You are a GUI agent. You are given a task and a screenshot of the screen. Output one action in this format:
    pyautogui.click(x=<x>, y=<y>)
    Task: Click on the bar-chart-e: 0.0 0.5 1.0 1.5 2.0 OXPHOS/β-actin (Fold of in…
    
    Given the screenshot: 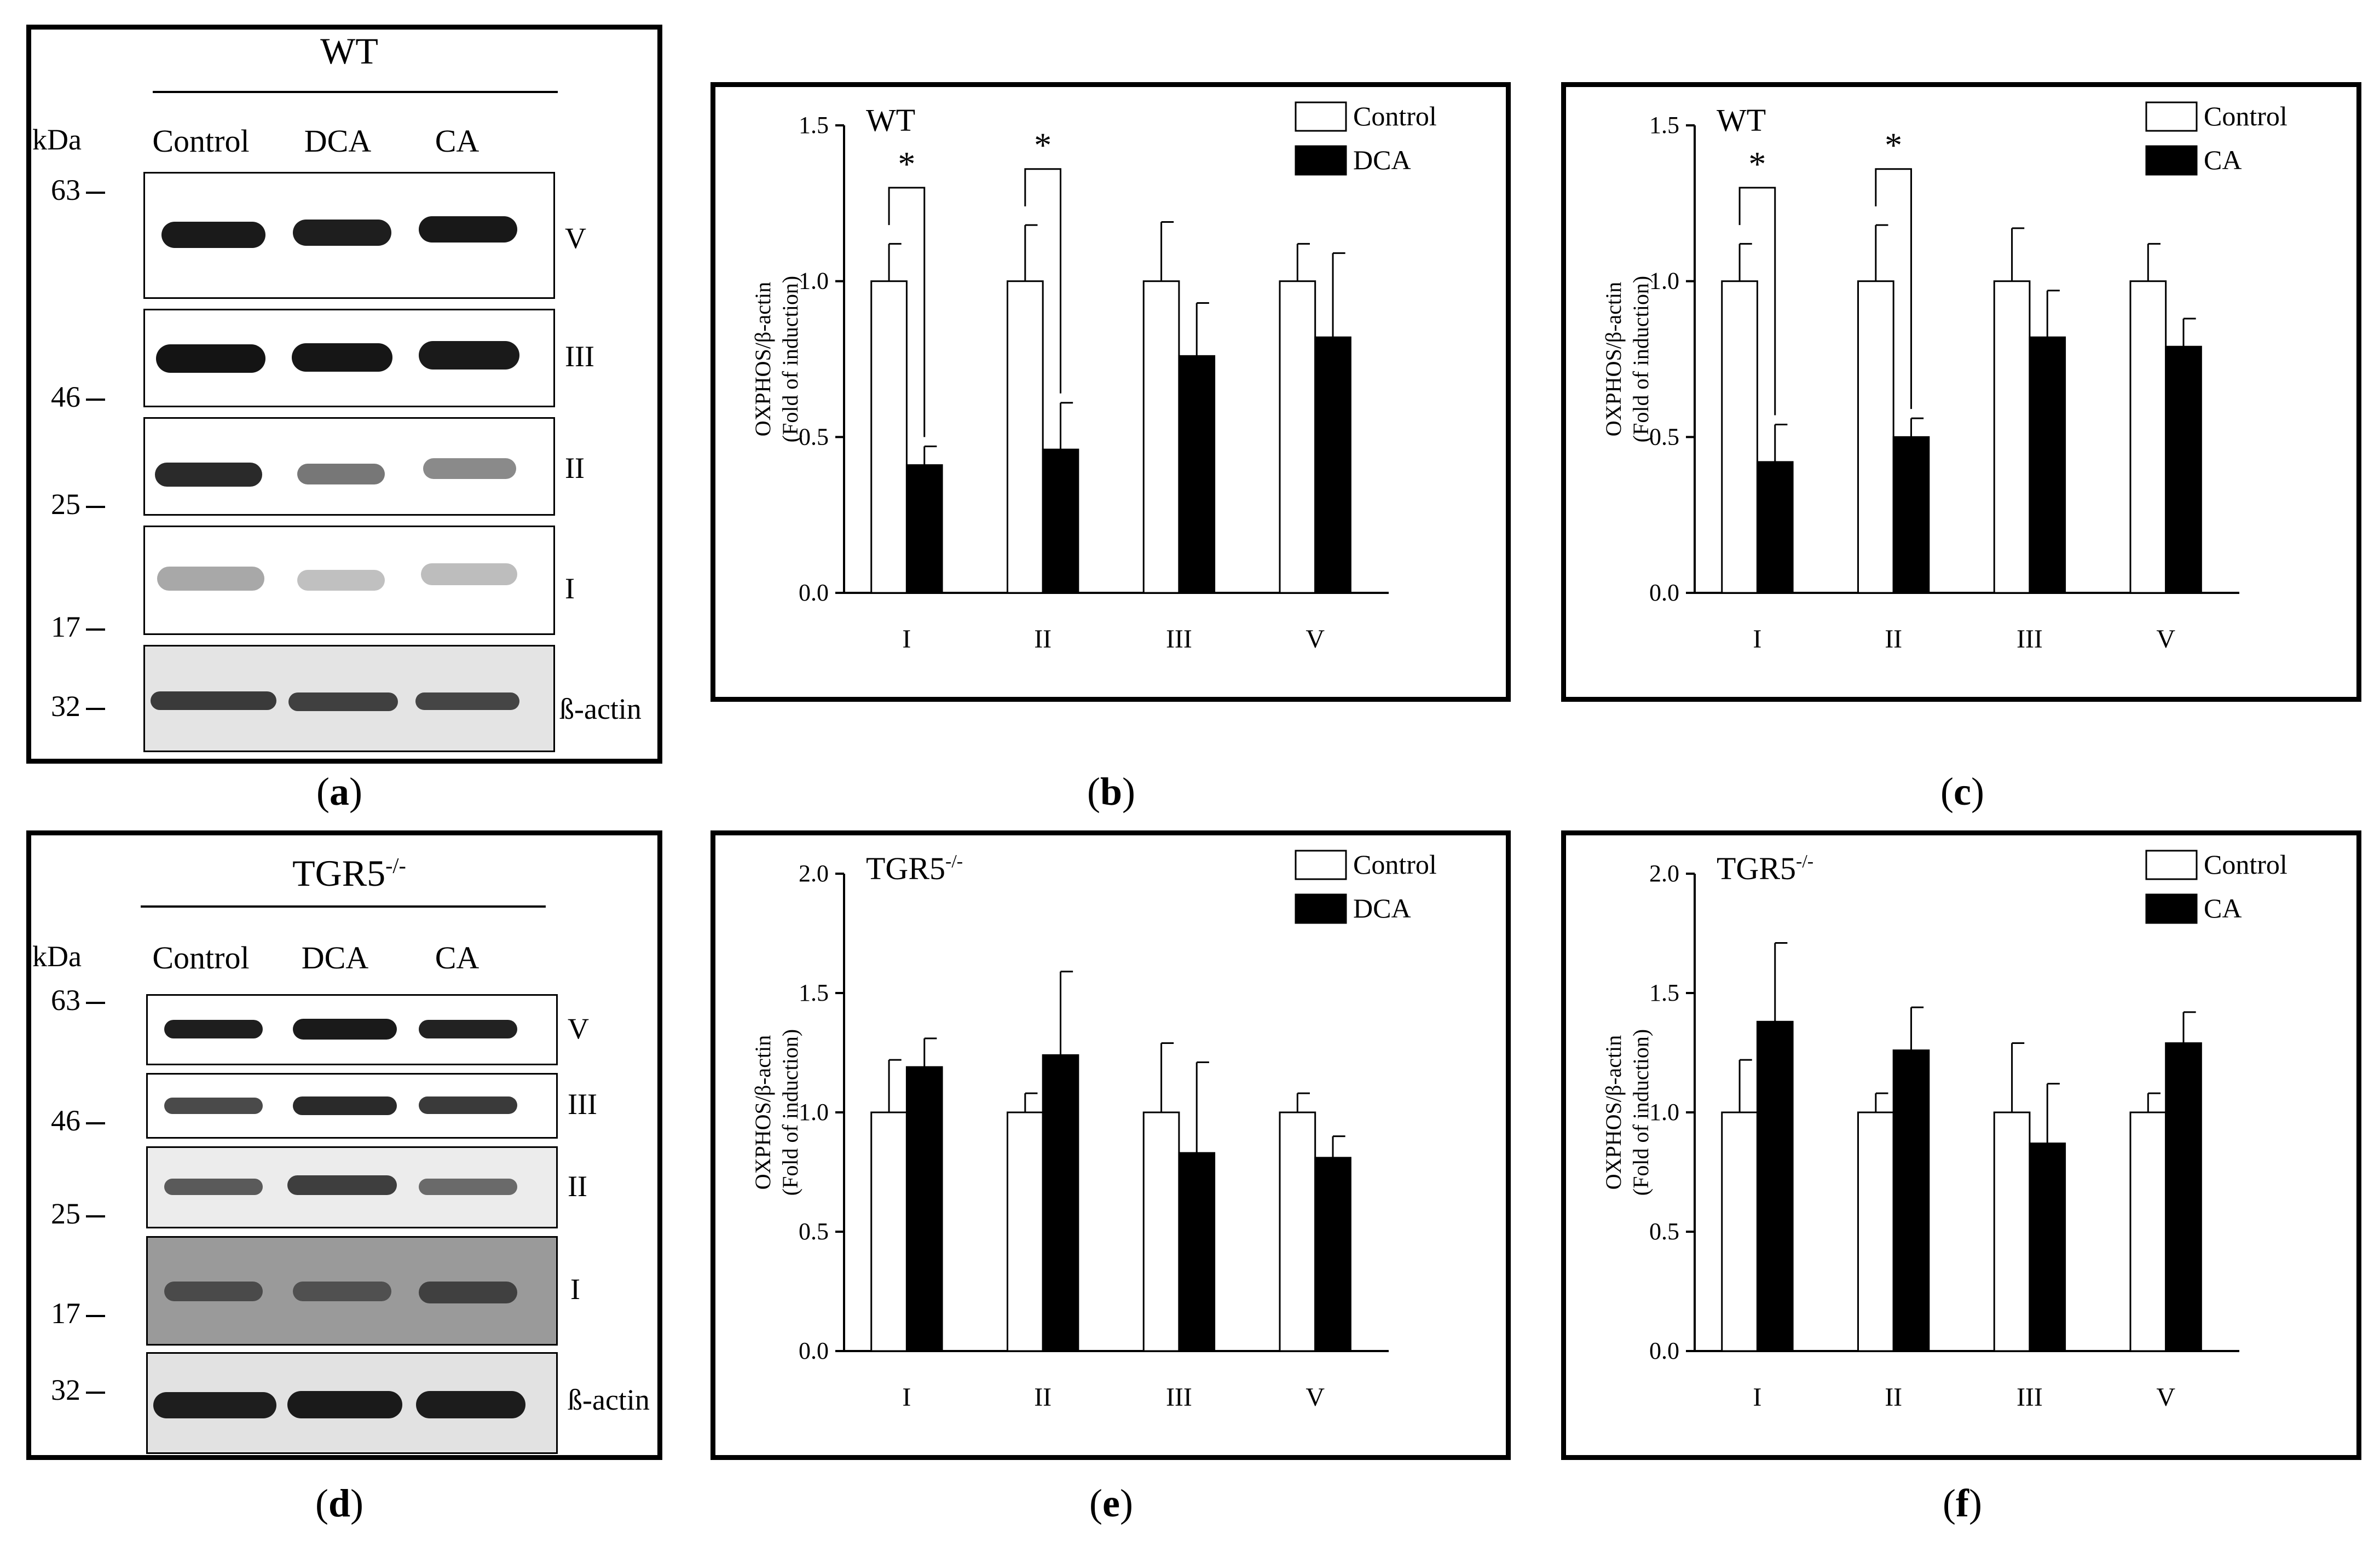 What is the action you would take?
    pyautogui.click(x=1093, y=1130)
    